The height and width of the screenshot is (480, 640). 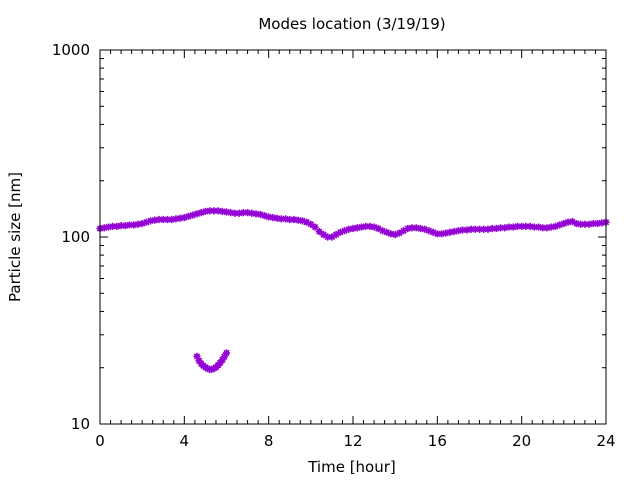 I want to click on y-tick-label: 1000, so click(x=71, y=50).